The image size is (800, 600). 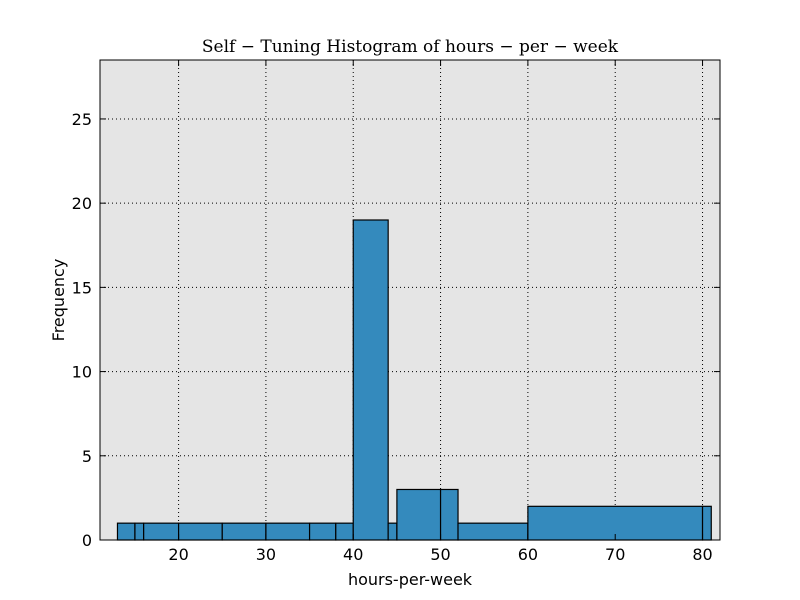 What do you see at coordinates (87, 540) in the screenshot?
I see `y-tick-label: 0` at bounding box center [87, 540].